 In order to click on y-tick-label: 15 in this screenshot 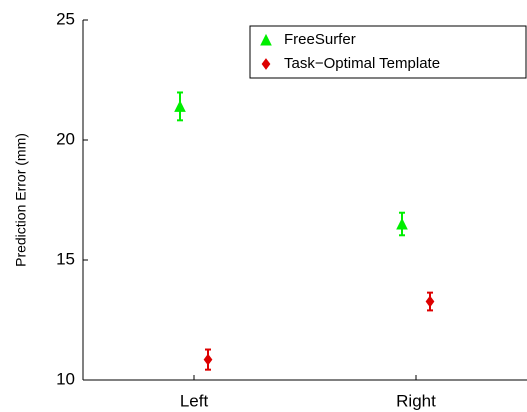, I will do `click(65, 258)`.